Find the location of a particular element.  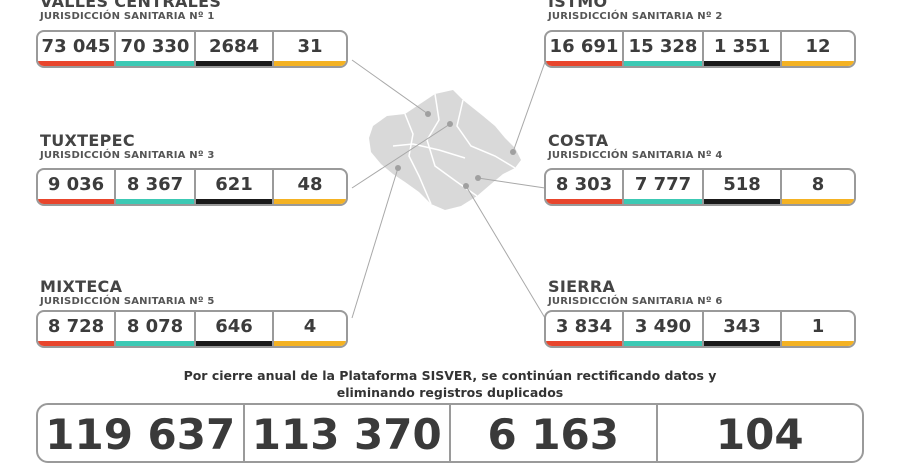

stat-recovered: 15 328 is located at coordinates (664, 49).